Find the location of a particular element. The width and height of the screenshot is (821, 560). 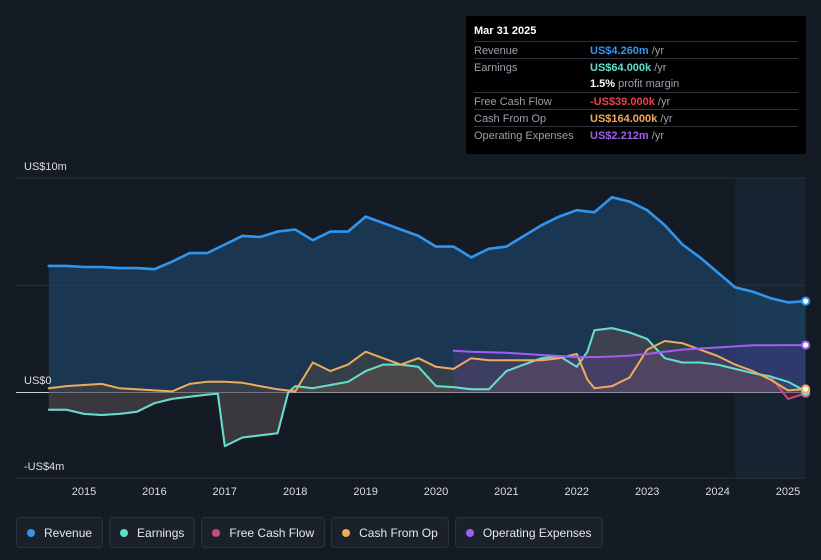

y-tick-label: US$10m is located at coordinates (45, 167).